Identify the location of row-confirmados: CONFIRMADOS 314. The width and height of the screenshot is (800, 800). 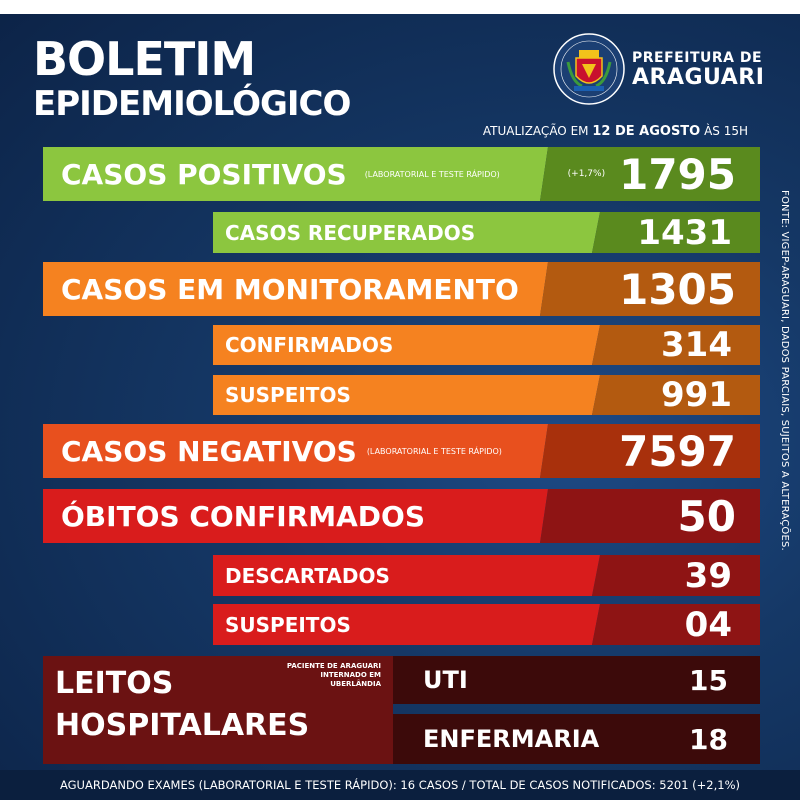
(486, 345).